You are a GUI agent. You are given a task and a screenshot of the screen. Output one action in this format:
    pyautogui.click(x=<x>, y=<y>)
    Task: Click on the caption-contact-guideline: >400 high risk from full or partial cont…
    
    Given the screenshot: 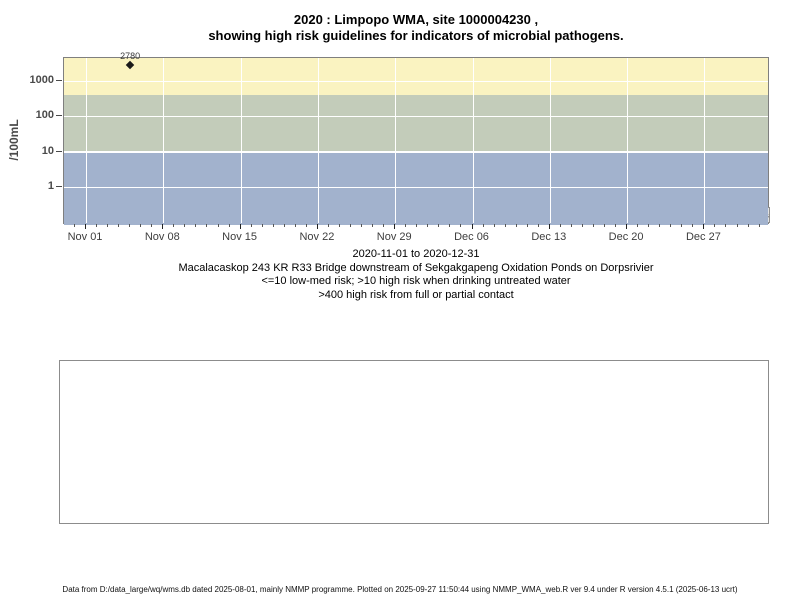 What is the action you would take?
    pyautogui.click(x=416, y=294)
    